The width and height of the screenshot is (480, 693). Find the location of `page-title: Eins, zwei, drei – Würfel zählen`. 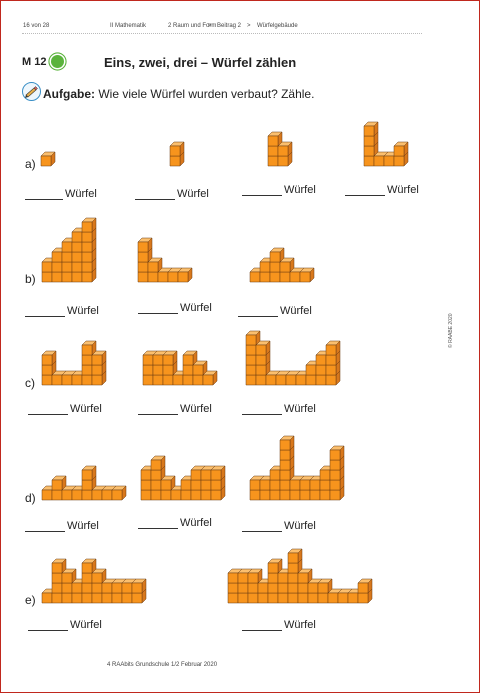

page-title: Eins, zwei, drei – Würfel zählen is located at coordinates (200, 62).